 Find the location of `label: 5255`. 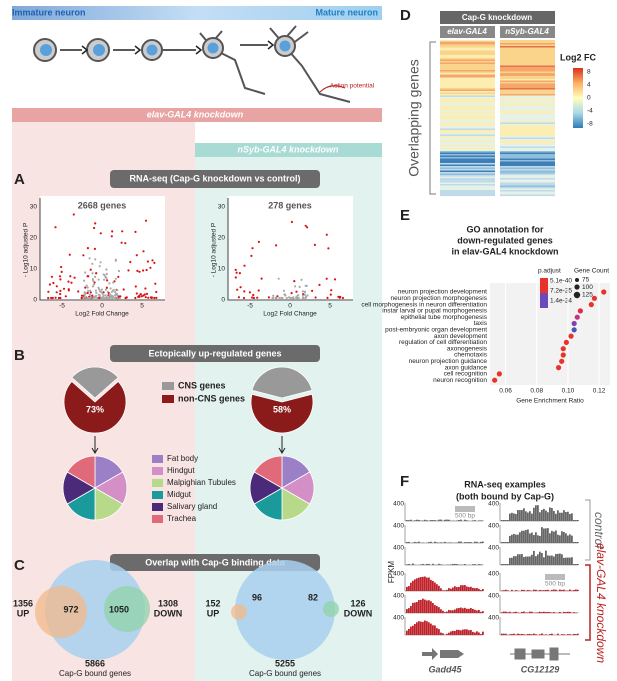

label: 5255 is located at coordinates (285, 663).